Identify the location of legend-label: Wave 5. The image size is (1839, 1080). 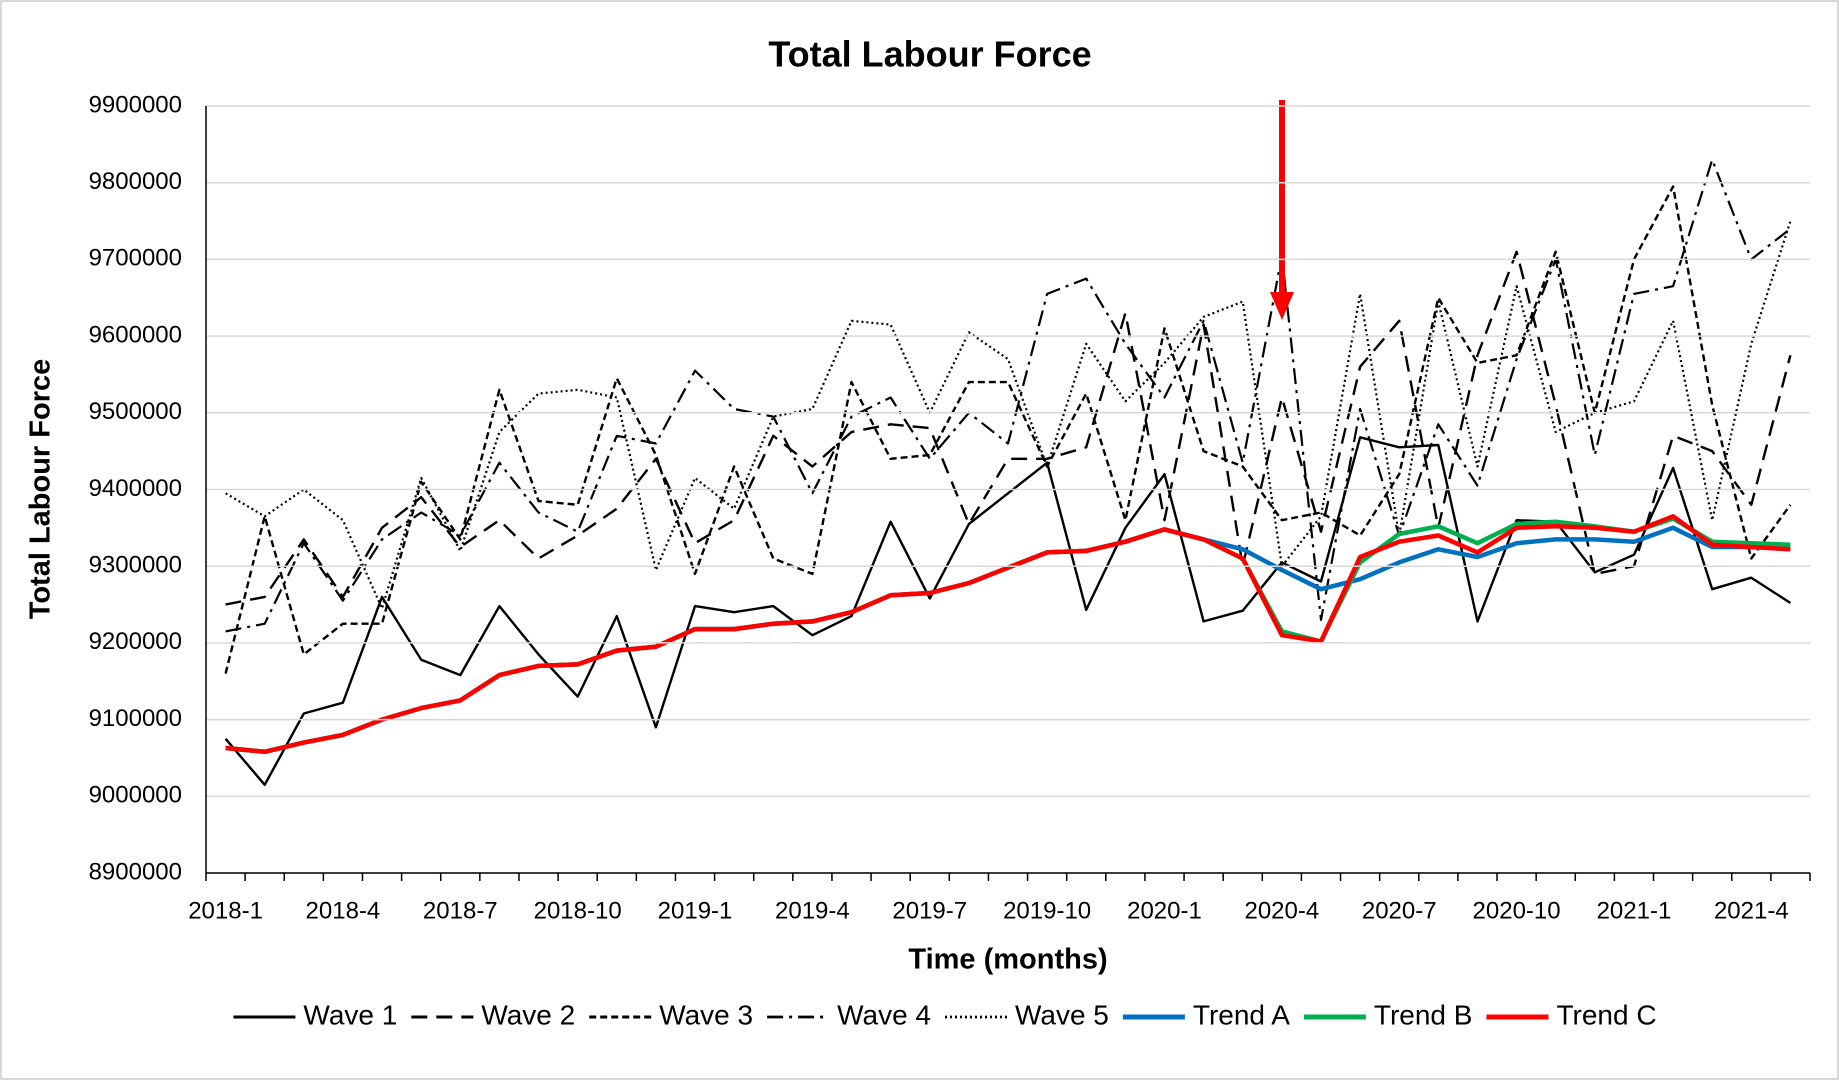
(1062, 1014).